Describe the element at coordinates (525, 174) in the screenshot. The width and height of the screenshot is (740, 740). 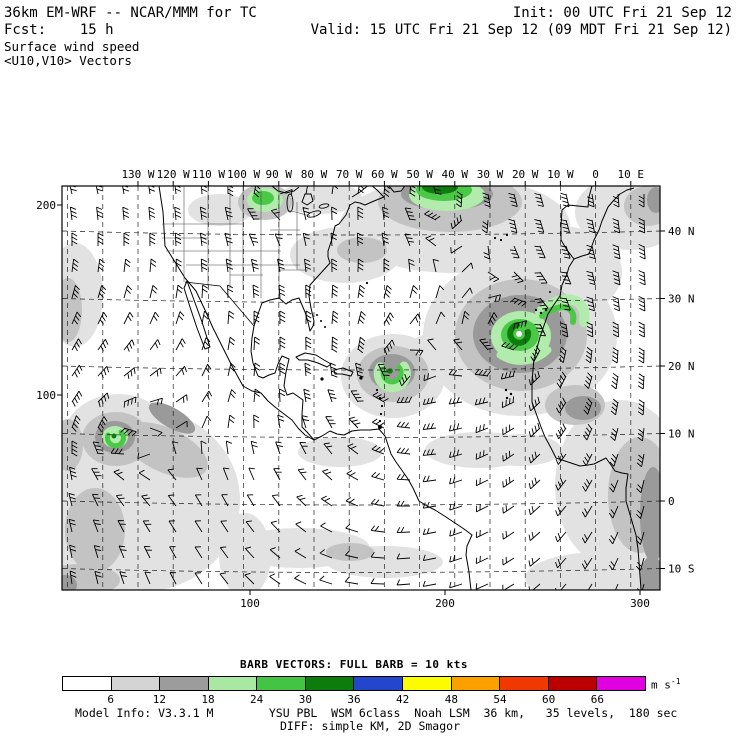
I see `lon-label: 20 W` at that location.